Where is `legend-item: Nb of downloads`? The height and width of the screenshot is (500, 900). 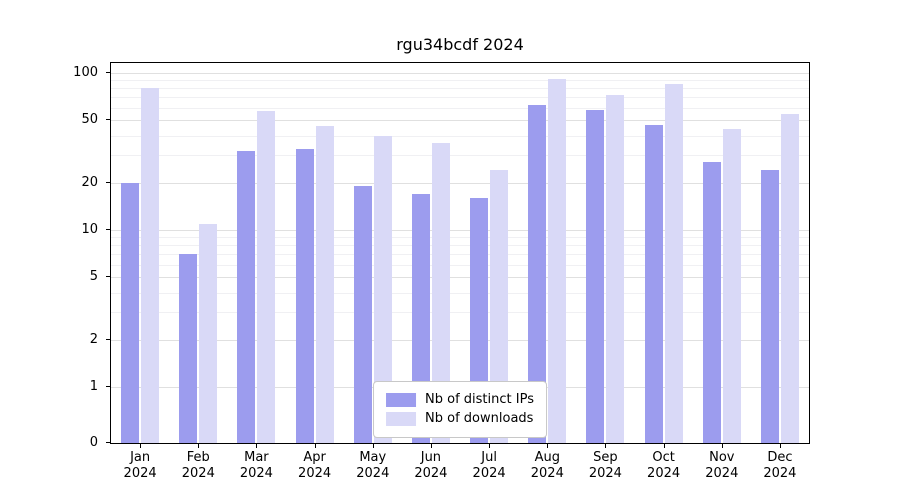
legend-item: Nb of downloads is located at coordinates (460, 419).